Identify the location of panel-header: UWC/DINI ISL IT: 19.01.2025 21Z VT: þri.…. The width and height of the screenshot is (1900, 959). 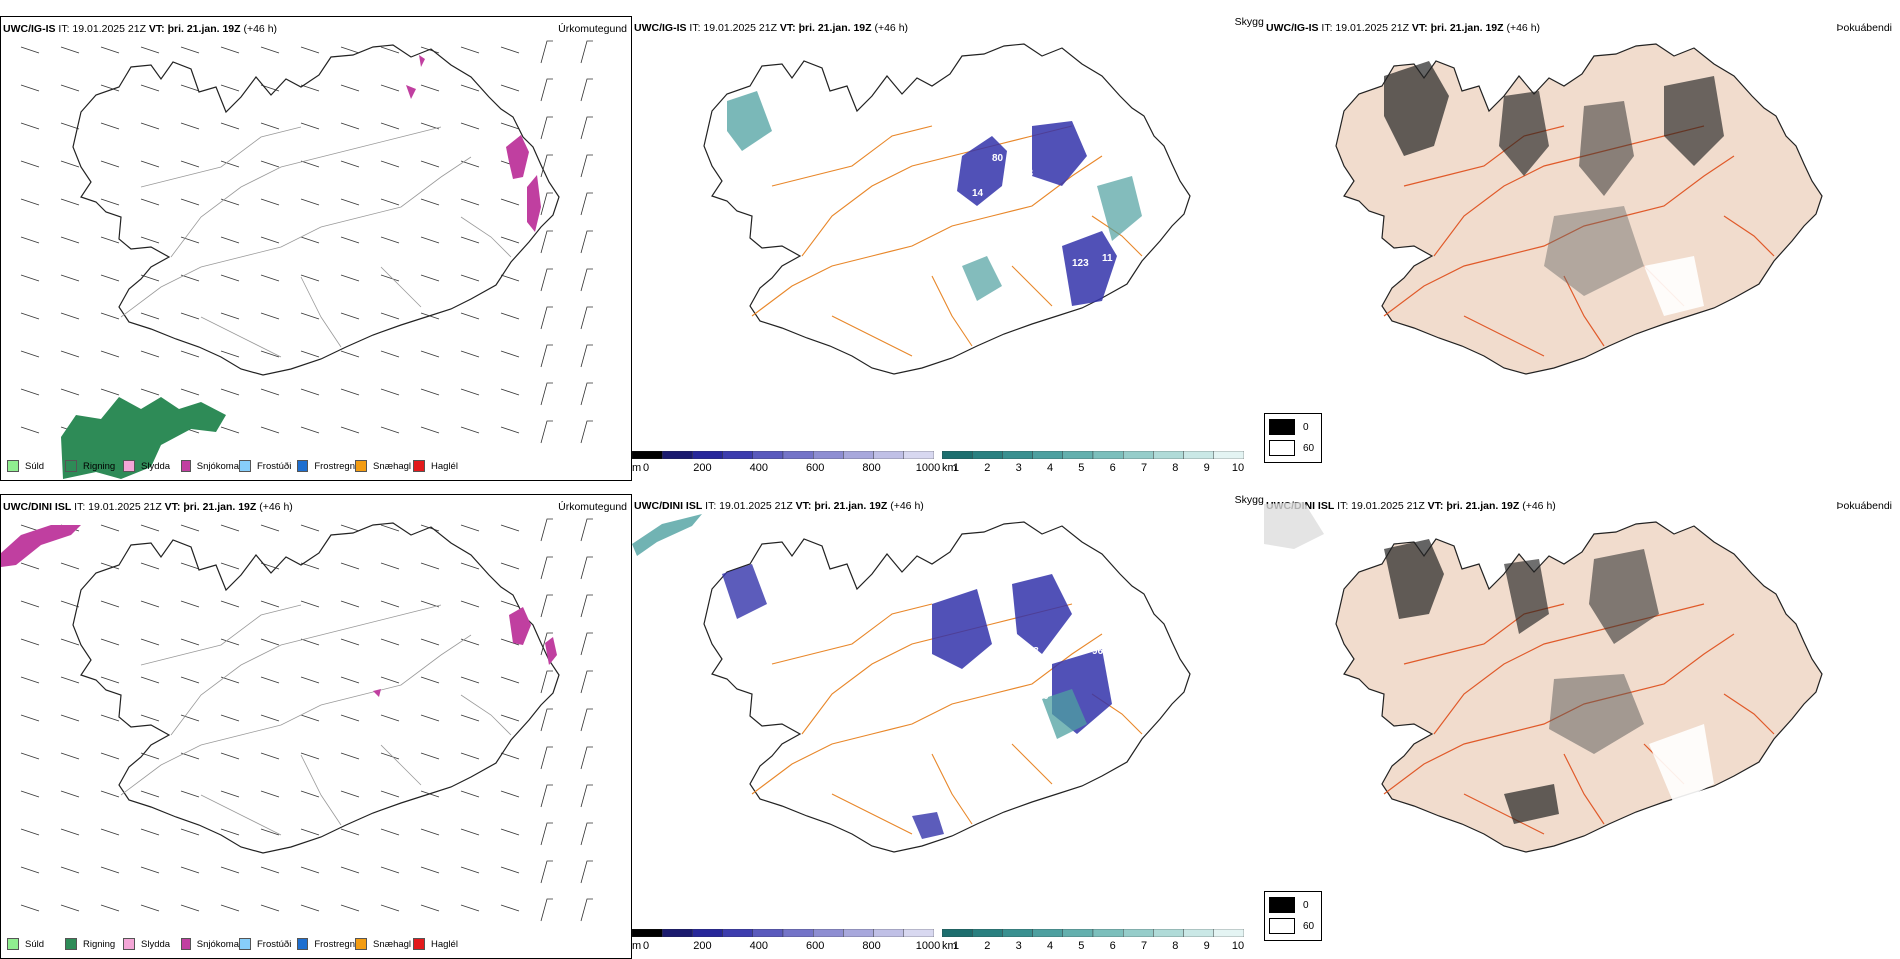
(779, 506).